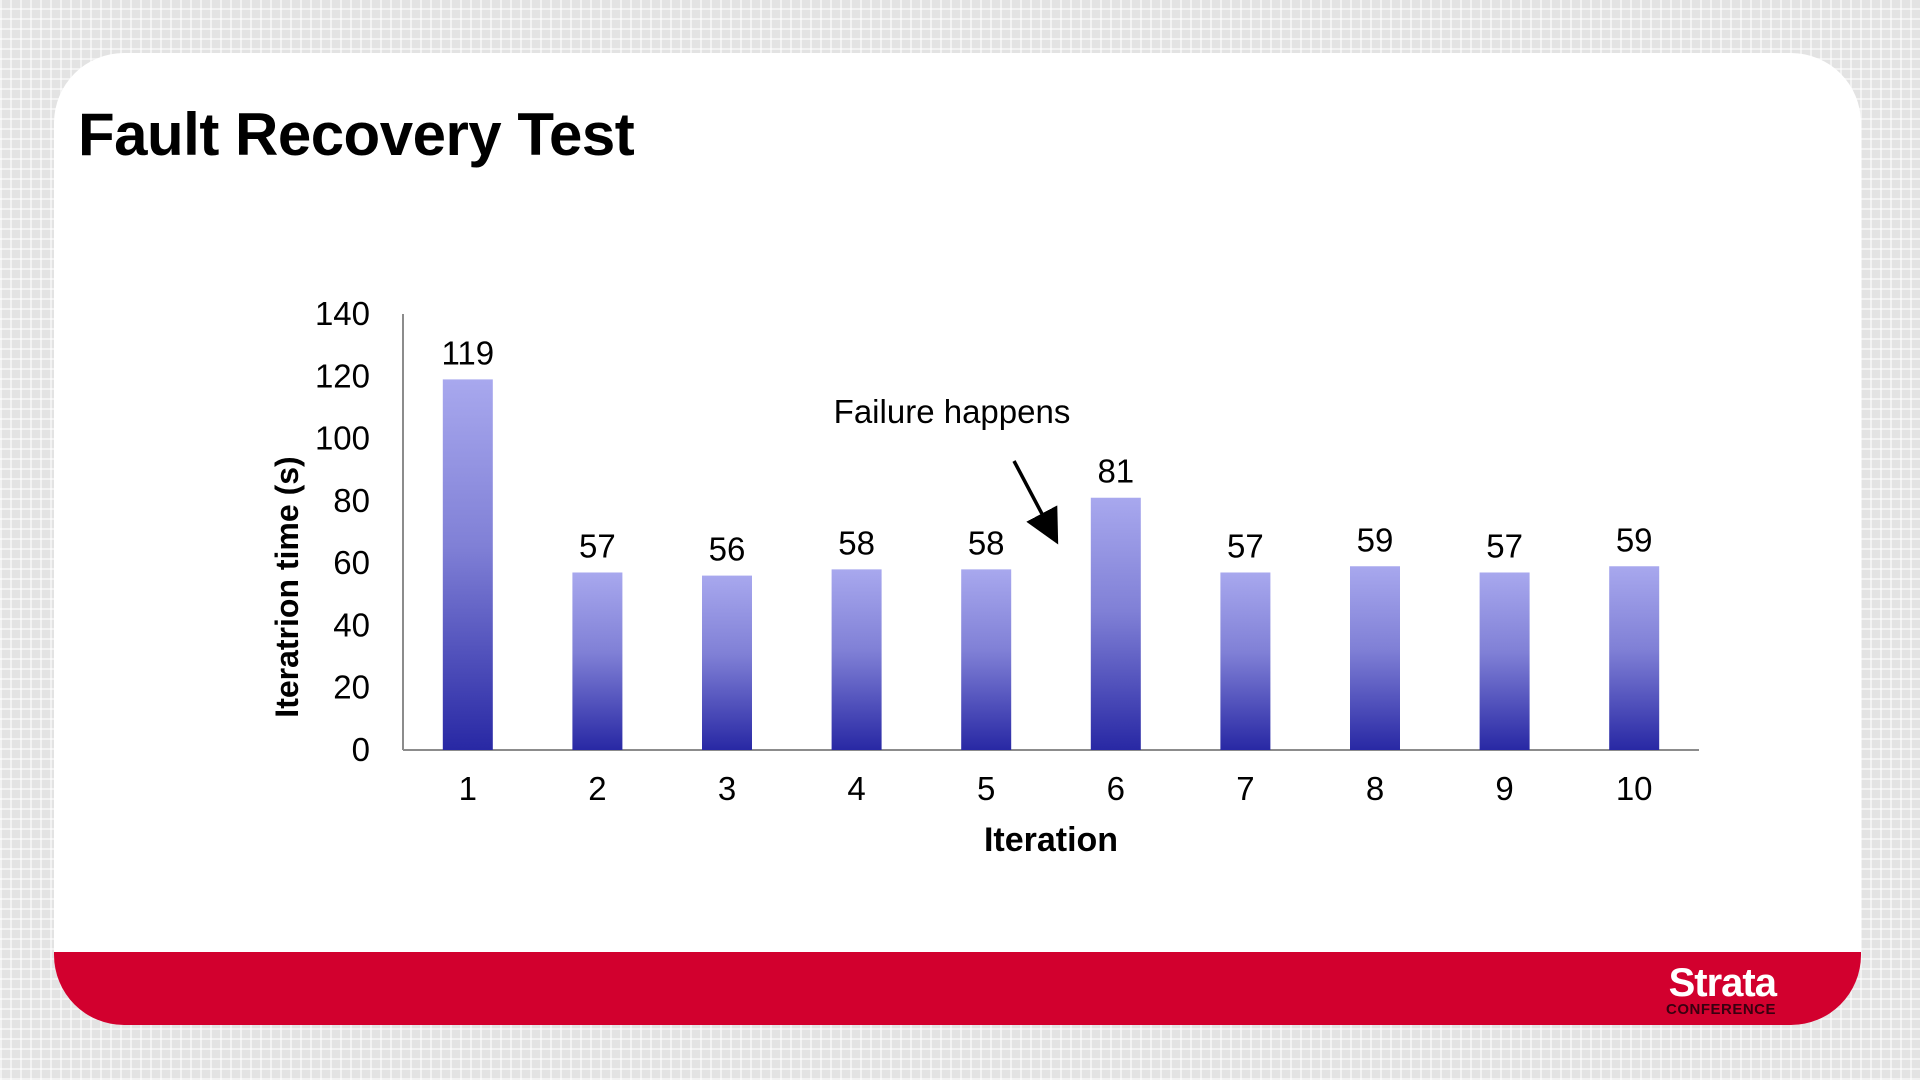 This screenshot has height=1080, width=1920. I want to click on slide-title: Fault Recovery Test, so click(356, 134).